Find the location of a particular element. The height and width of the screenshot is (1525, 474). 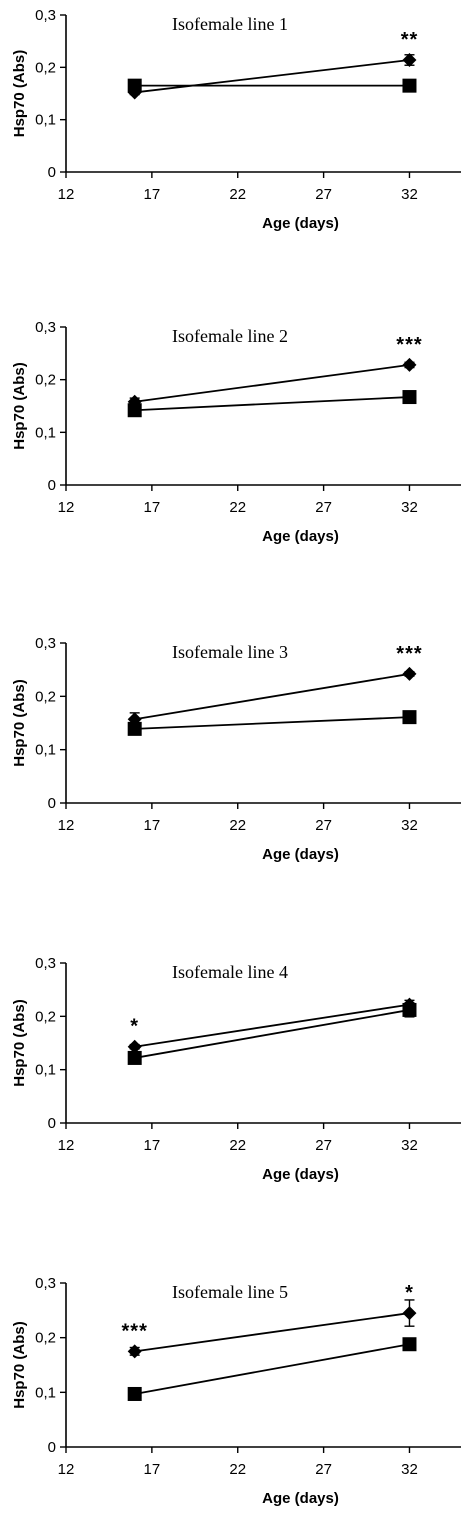

panel-title: Isofemale line 5 is located at coordinates (230, 1292).